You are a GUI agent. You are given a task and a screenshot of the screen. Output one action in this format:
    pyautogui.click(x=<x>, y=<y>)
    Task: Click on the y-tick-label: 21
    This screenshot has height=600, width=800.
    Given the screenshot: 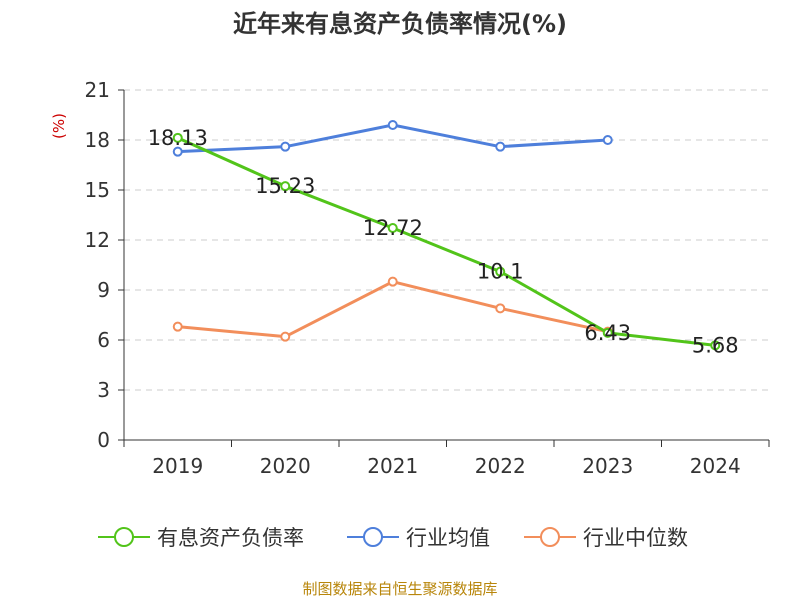 What is the action you would take?
    pyautogui.click(x=97, y=90)
    